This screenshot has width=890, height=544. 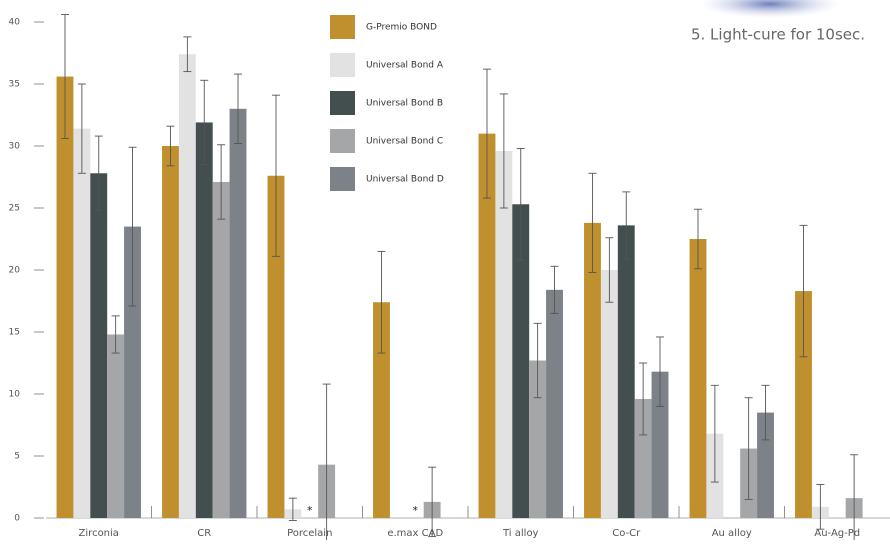 What do you see at coordinates (770, 9) in the screenshot?
I see `decor-image` at bounding box center [770, 9].